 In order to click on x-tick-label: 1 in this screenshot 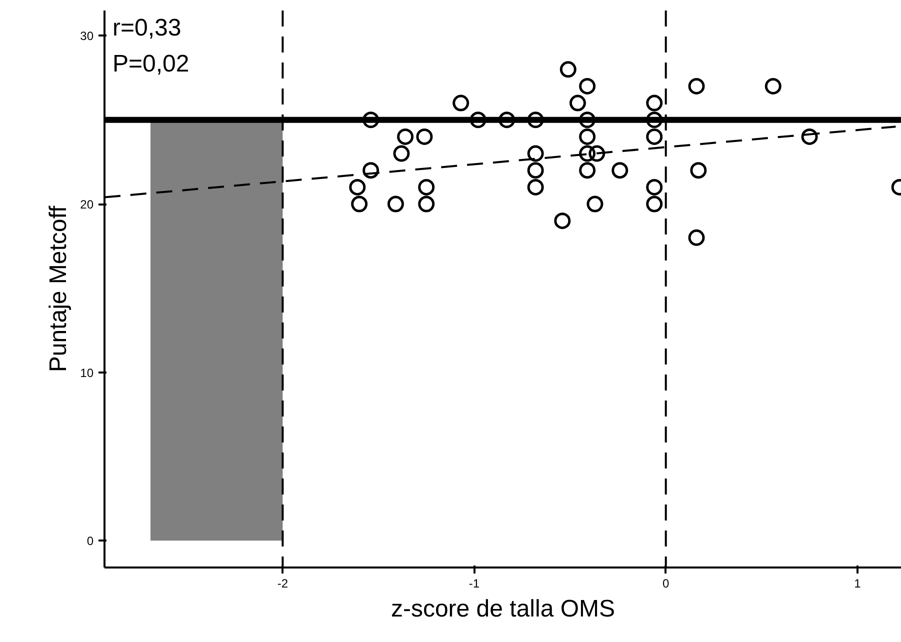, I will do `click(858, 583)`.